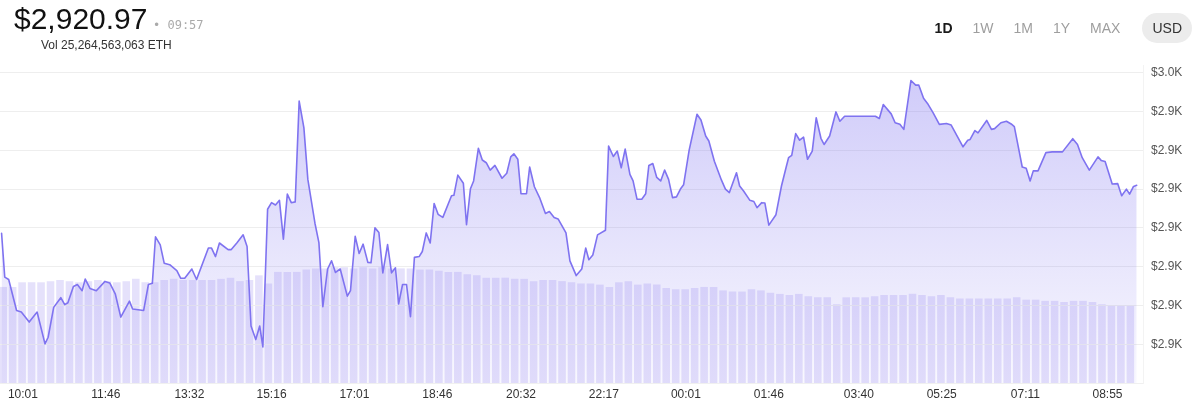 The image size is (1200, 418). I want to click on x-tick-label: 22:17, so click(604, 393).